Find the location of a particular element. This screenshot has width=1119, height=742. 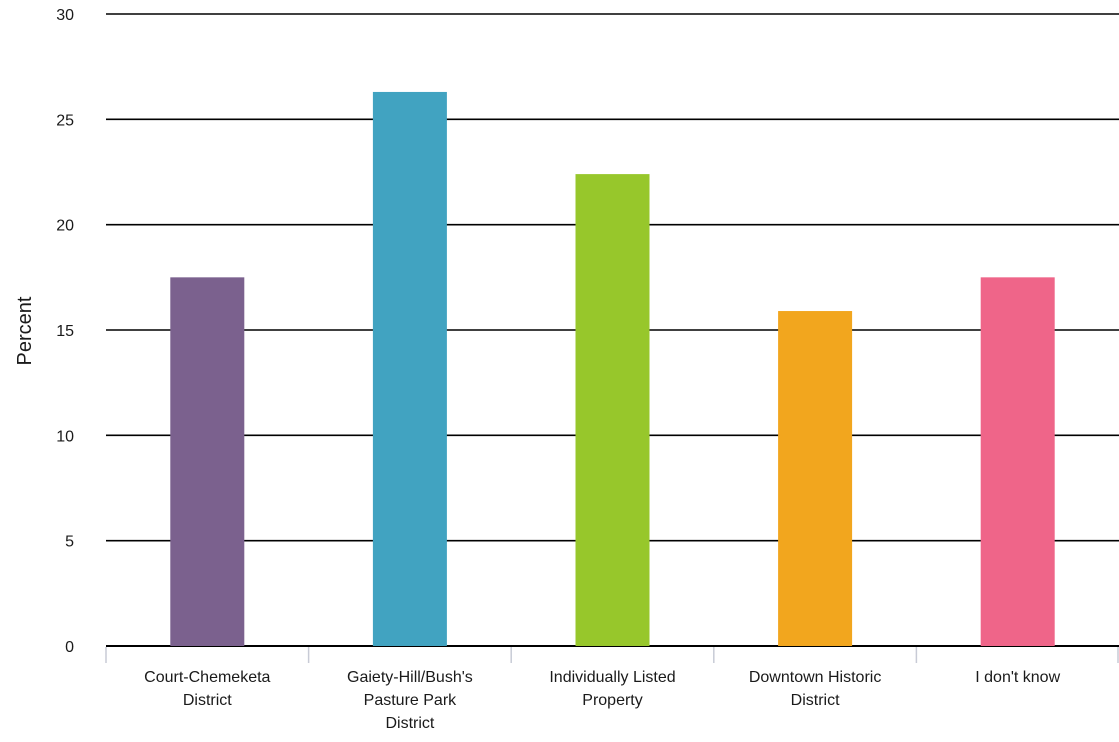

y-tick-label: 0 is located at coordinates (69, 647).